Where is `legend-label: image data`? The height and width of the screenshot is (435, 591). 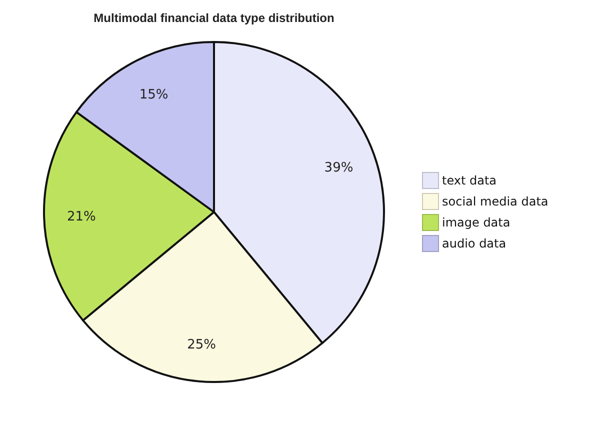
legend-label: image data is located at coordinates (476, 223).